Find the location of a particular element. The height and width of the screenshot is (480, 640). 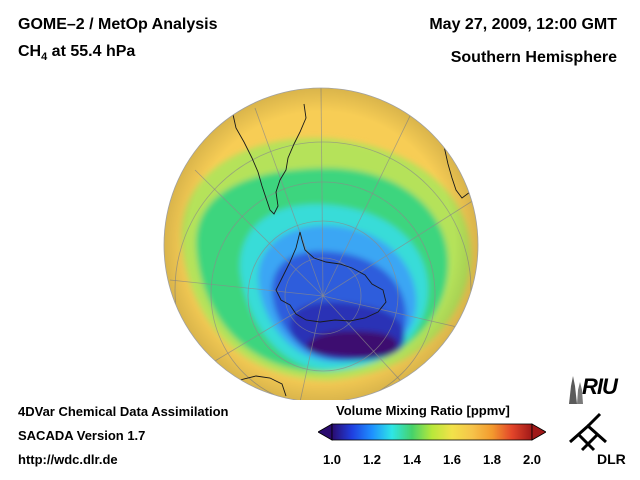

riu-logo-icon is located at coordinates (576, 390).